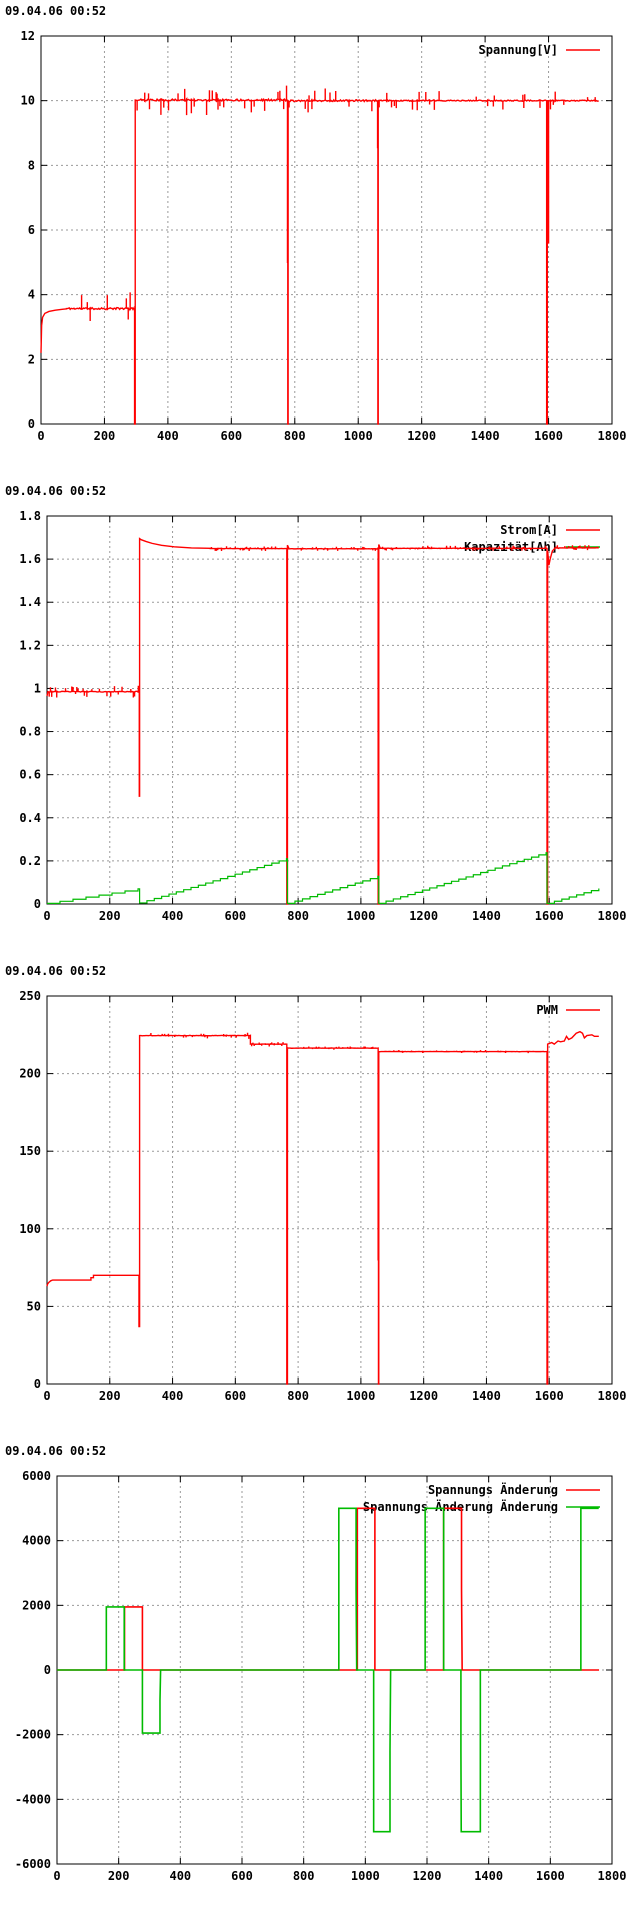 This screenshot has height=1920, width=640. What do you see at coordinates (30, 516) in the screenshot?
I see `y-tick-label: 1.8` at bounding box center [30, 516].